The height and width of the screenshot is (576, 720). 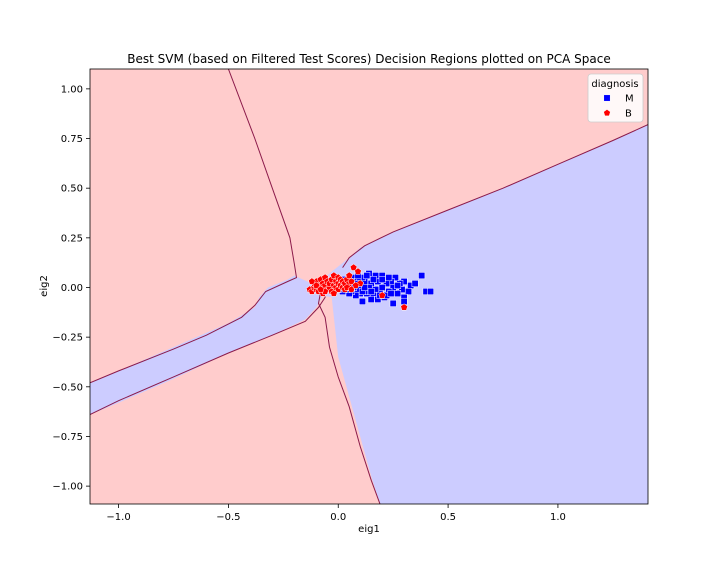 What do you see at coordinates (44, 286) in the screenshot?
I see `y-axis-label: eig2` at bounding box center [44, 286].